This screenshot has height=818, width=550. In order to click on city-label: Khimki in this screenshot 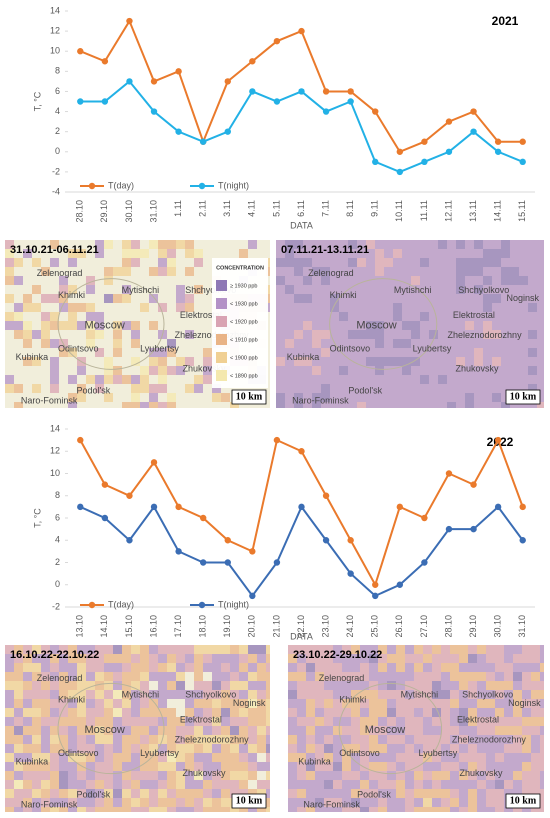, I will do `click(71, 699)`.